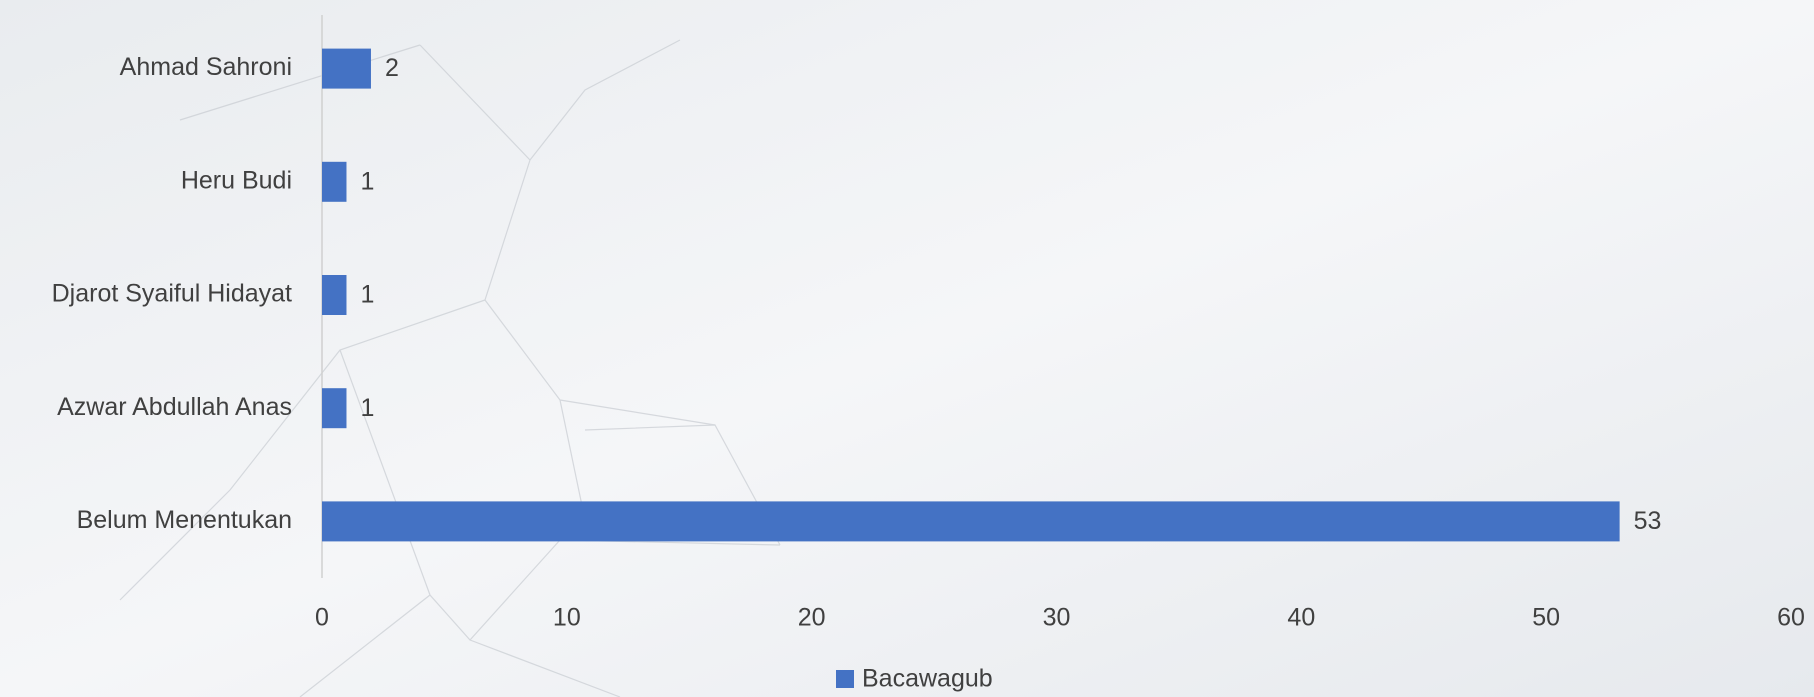 This screenshot has width=1814, height=697. Describe the element at coordinates (174, 407) in the screenshot. I see `y-tick-label: Azwar Abdullah Anas` at that location.